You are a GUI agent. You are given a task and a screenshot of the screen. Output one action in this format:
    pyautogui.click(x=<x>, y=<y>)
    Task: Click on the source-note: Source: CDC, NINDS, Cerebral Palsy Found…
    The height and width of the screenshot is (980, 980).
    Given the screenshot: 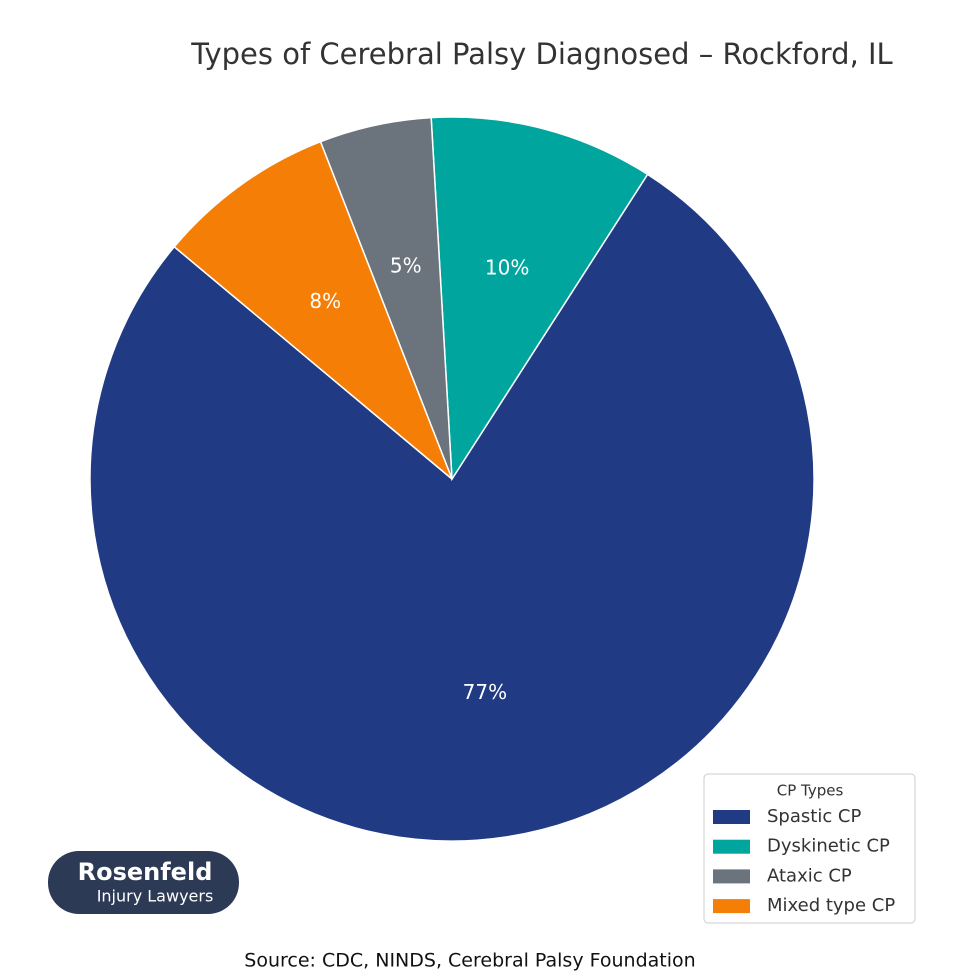 What is the action you would take?
    pyautogui.click(x=469, y=961)
    